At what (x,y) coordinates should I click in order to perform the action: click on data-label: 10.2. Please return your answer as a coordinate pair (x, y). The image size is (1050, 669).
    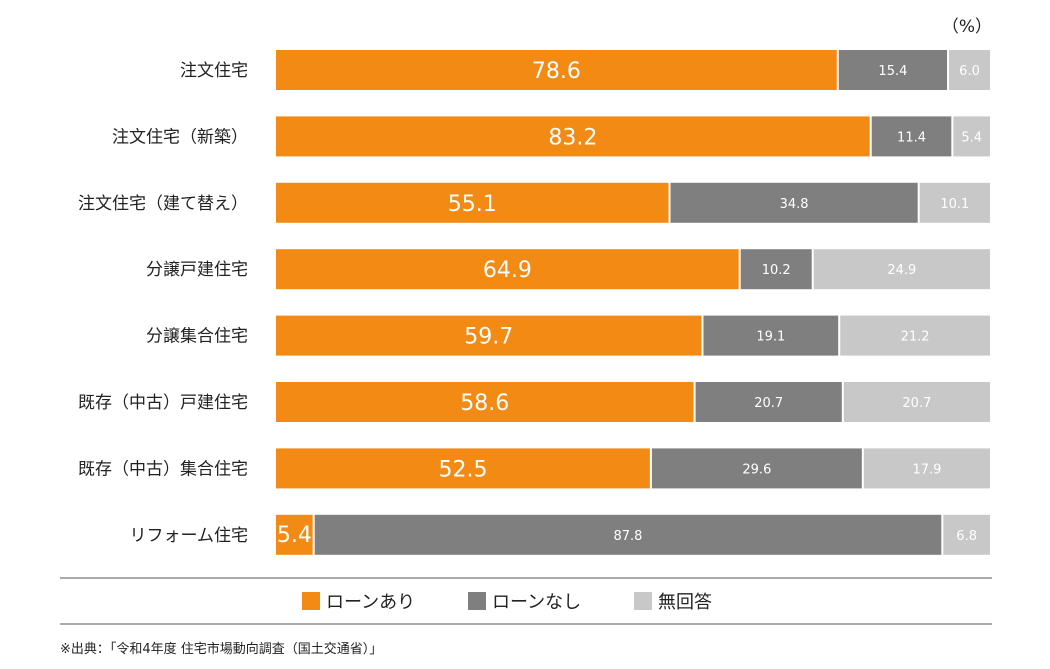
    Looking at the image, I should click on (776, 270).